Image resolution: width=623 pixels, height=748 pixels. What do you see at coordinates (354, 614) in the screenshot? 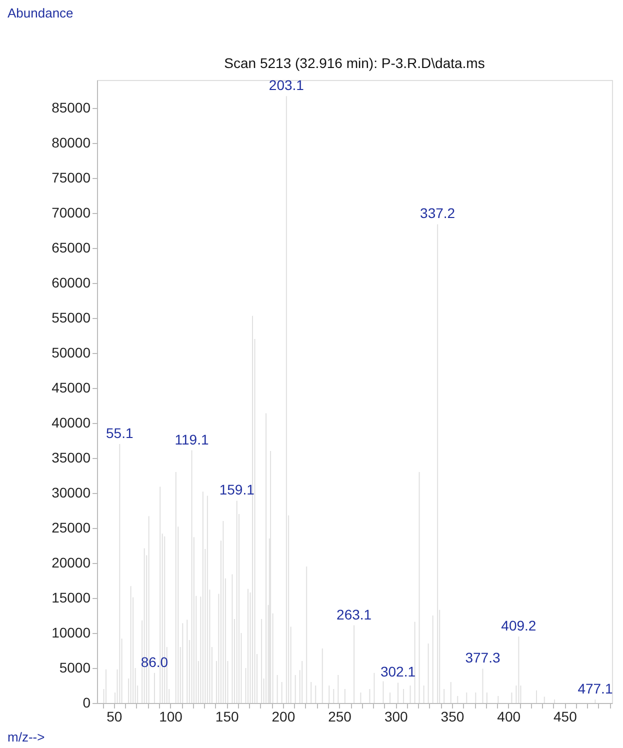
I see `annotation: 263.1` at bounding box center [354, 614].